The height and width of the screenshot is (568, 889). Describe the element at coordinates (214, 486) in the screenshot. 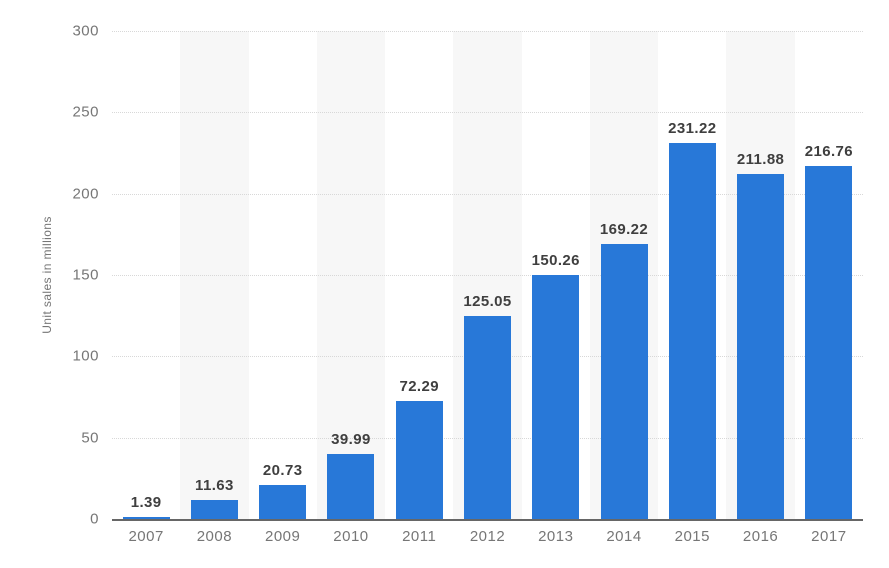

I see `value-label: 11.63` at that location.